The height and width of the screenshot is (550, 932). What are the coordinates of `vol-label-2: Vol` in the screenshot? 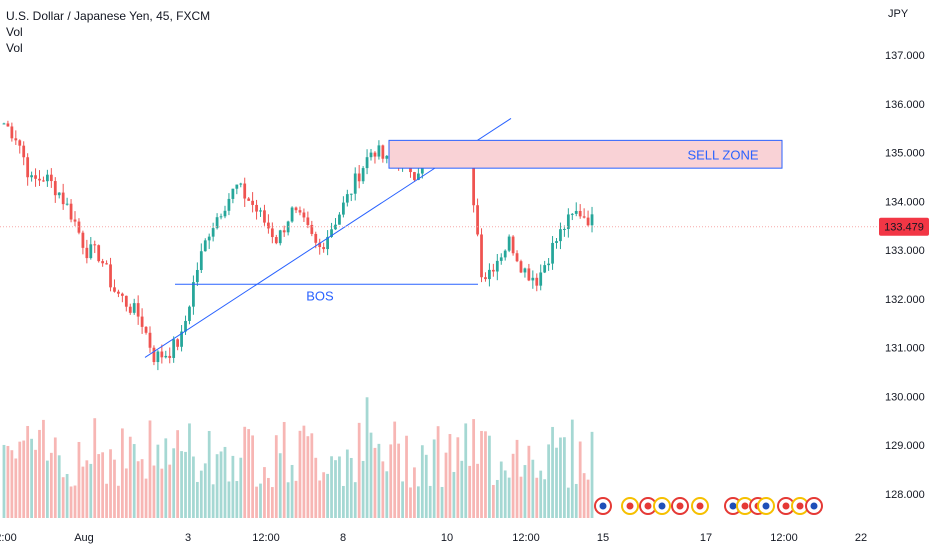 It's located at (14, 48).